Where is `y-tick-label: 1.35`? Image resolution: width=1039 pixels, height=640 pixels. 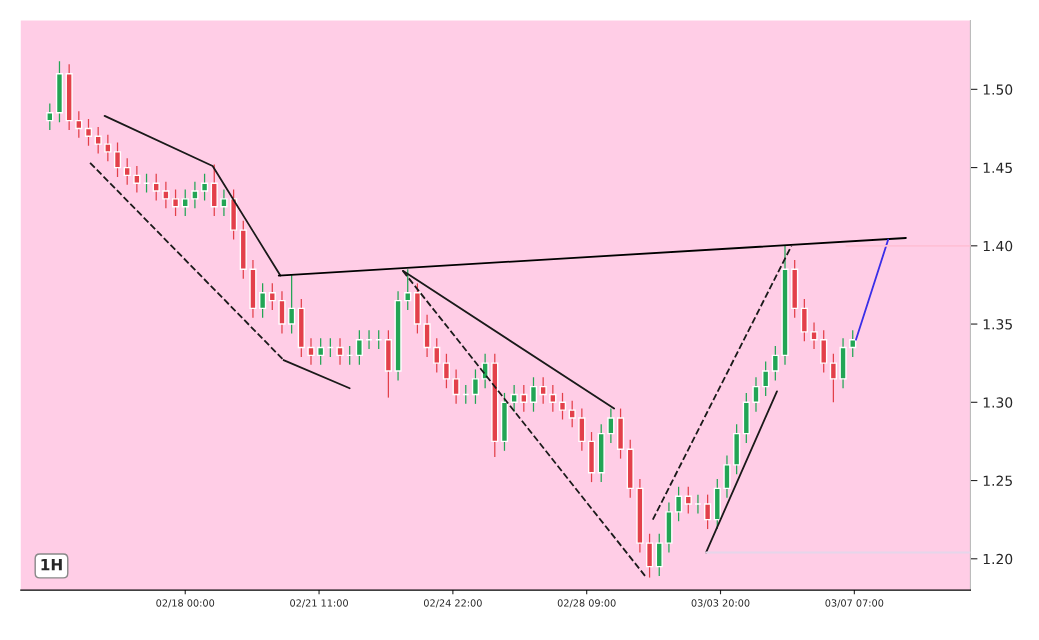
y-tick-label: 1.35 is located at coordinates (997, 324).